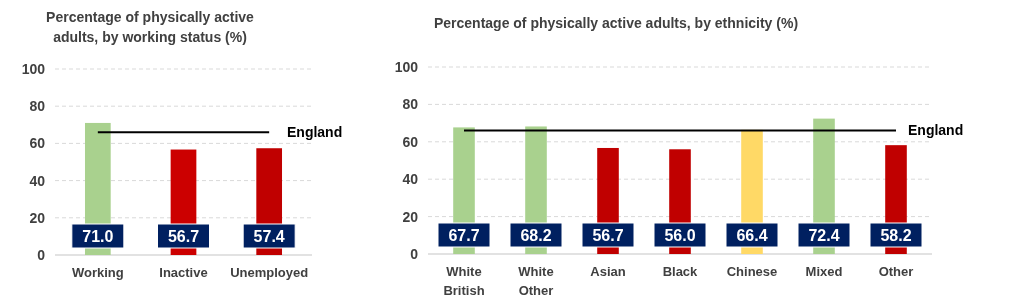 This screenshot has width=1024, height=308. Describe the element at coordinates (183, 272) in the screenshot. I see `x-tick-label: Inactive` at that location.